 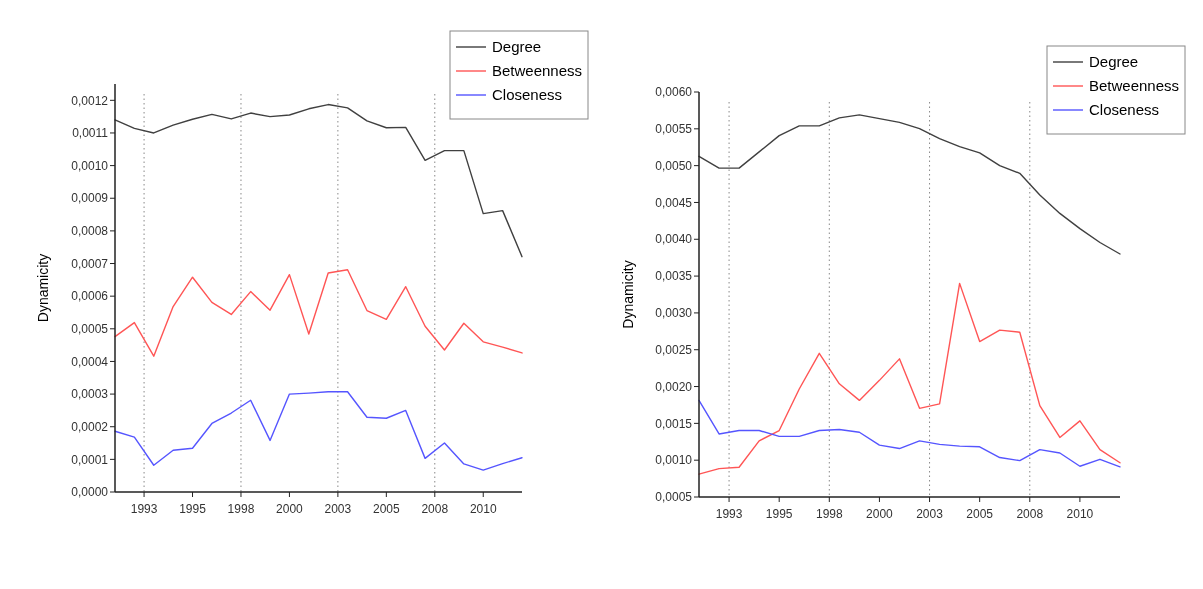 What do you see at coordinates (90, 361) in the screenshot?
I see `y-tick-label: 0,0004` at bounding box center [90, 361].